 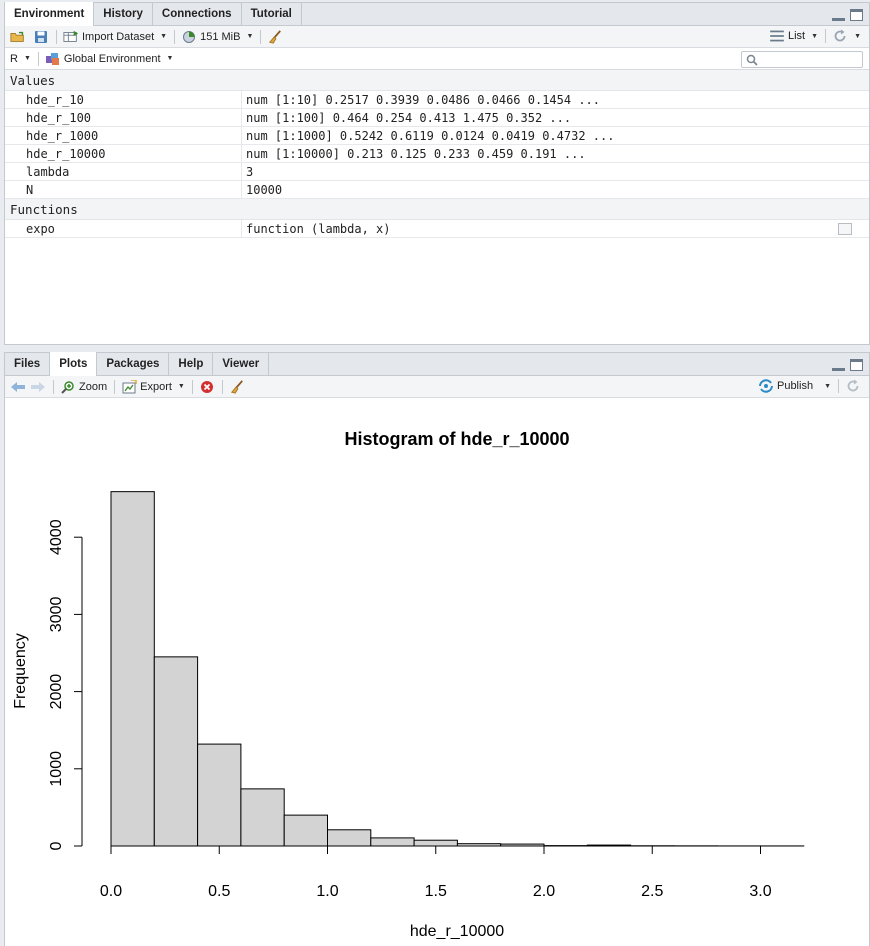 I want to click on tab-tutorial: Tutorial, so click(x=272, y=13).